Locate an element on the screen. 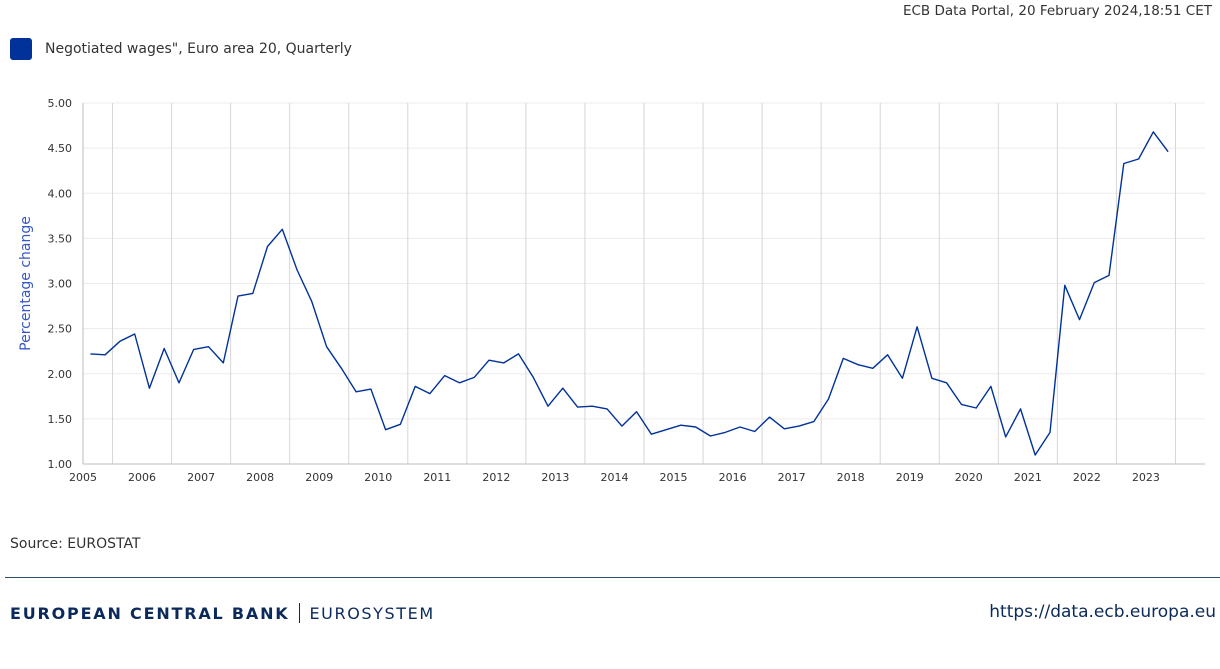  x-tick-label: 2022 is located at coordinates (1087, 477).